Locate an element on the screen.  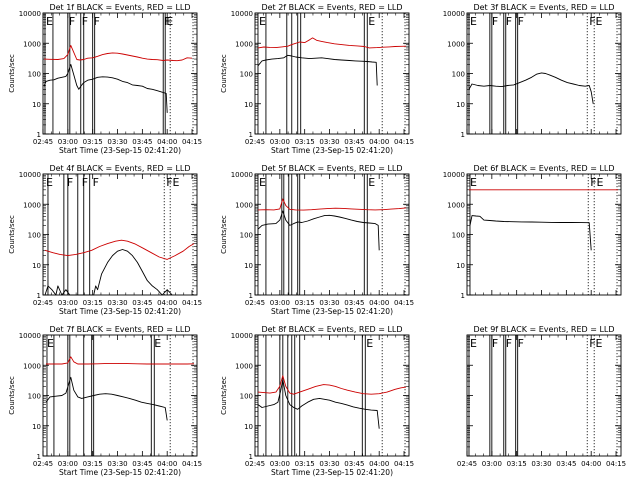
panel-title: Det 7f BLACK = Events, RED = LLD is located at coordinates (119, 329).